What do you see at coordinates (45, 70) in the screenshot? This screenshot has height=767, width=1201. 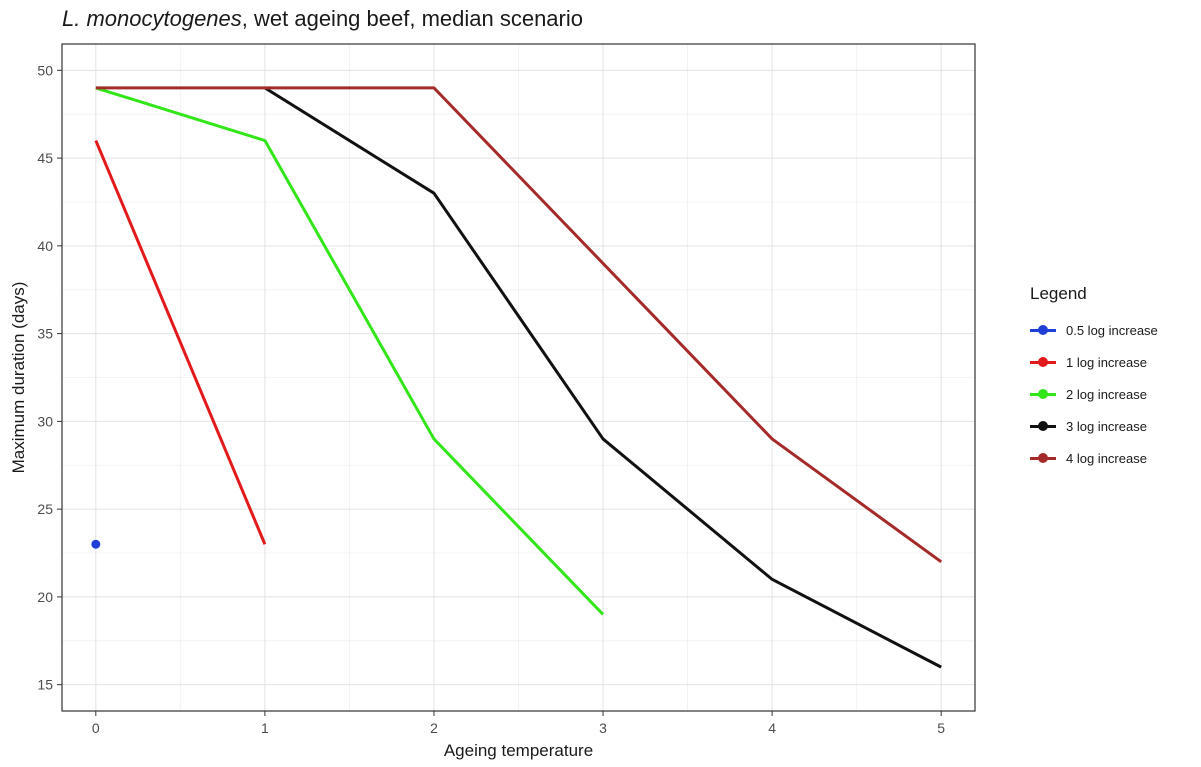 I see `y-tick-label: 50` at bounding box center [45, 70].